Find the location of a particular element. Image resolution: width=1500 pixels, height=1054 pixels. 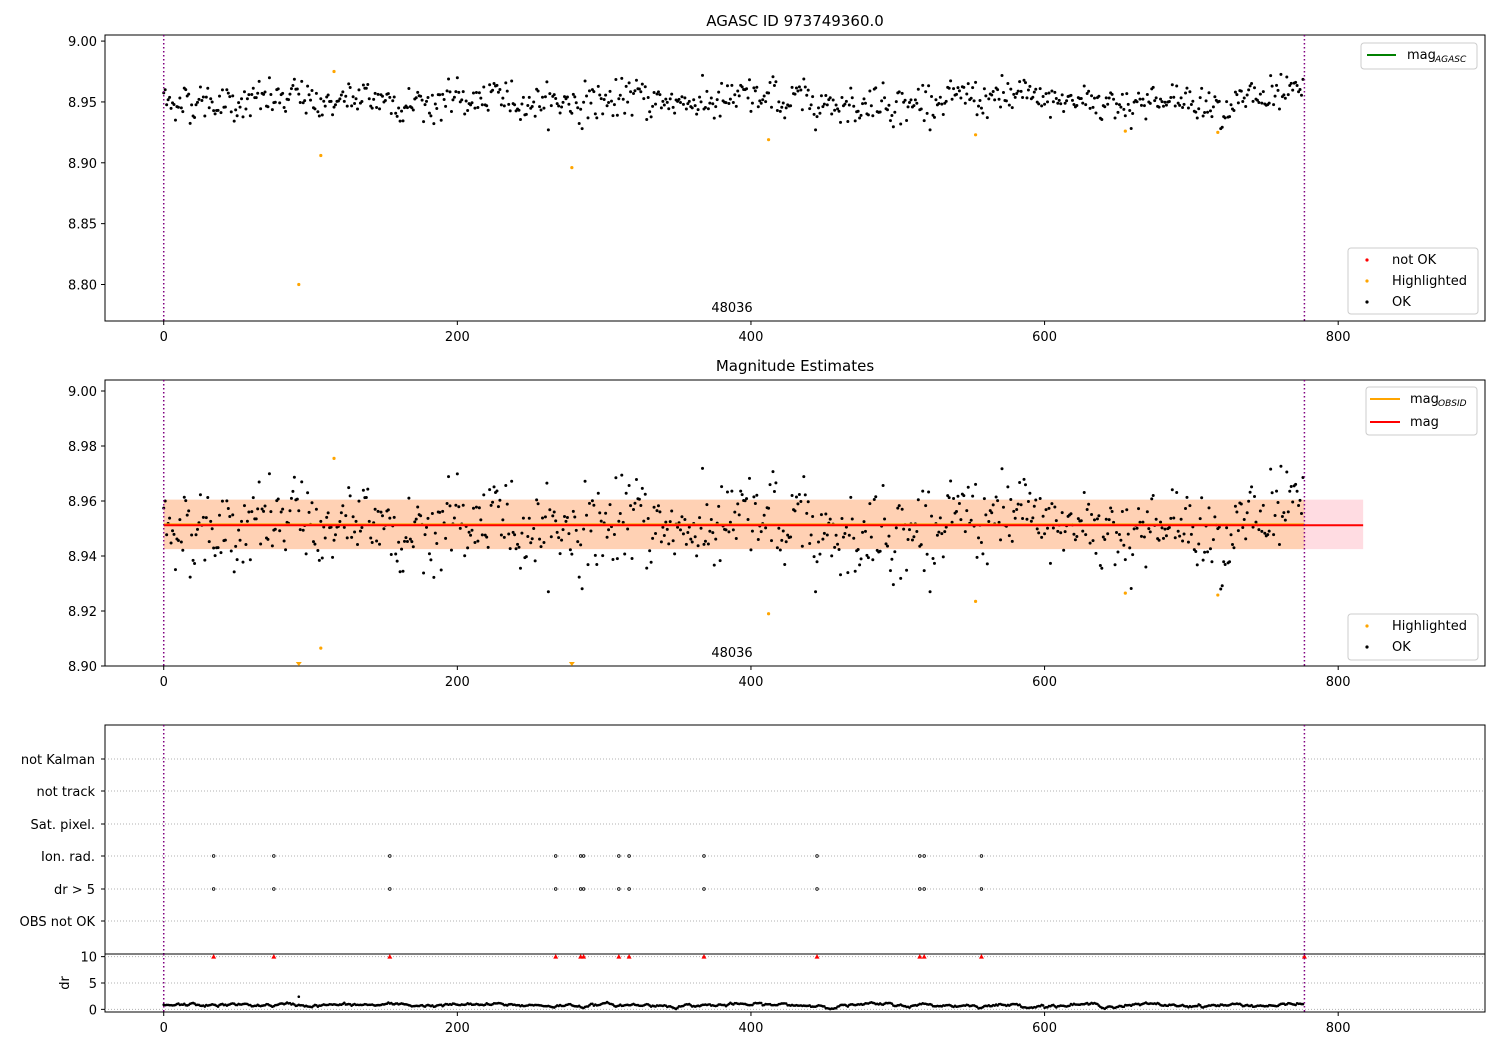

agasc-highlighted-point is located at coordinates (321, 155).